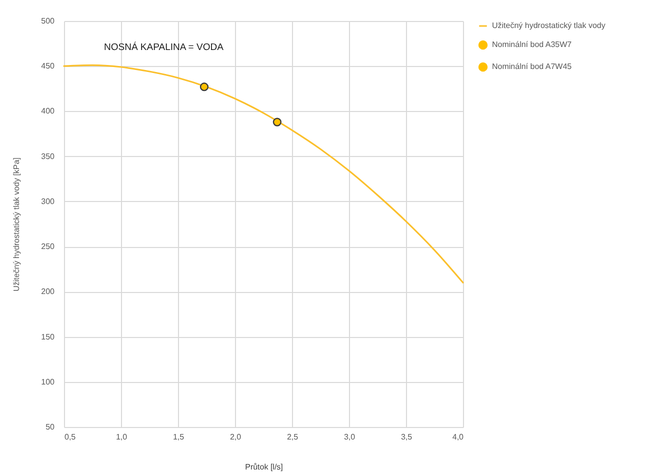 The height and width of the screenshot is (476, 657). What do you see at coordinates (458, 437) in the screenshot?
I see `x-tick-label: 4,0` at bounding box center [458, 437].